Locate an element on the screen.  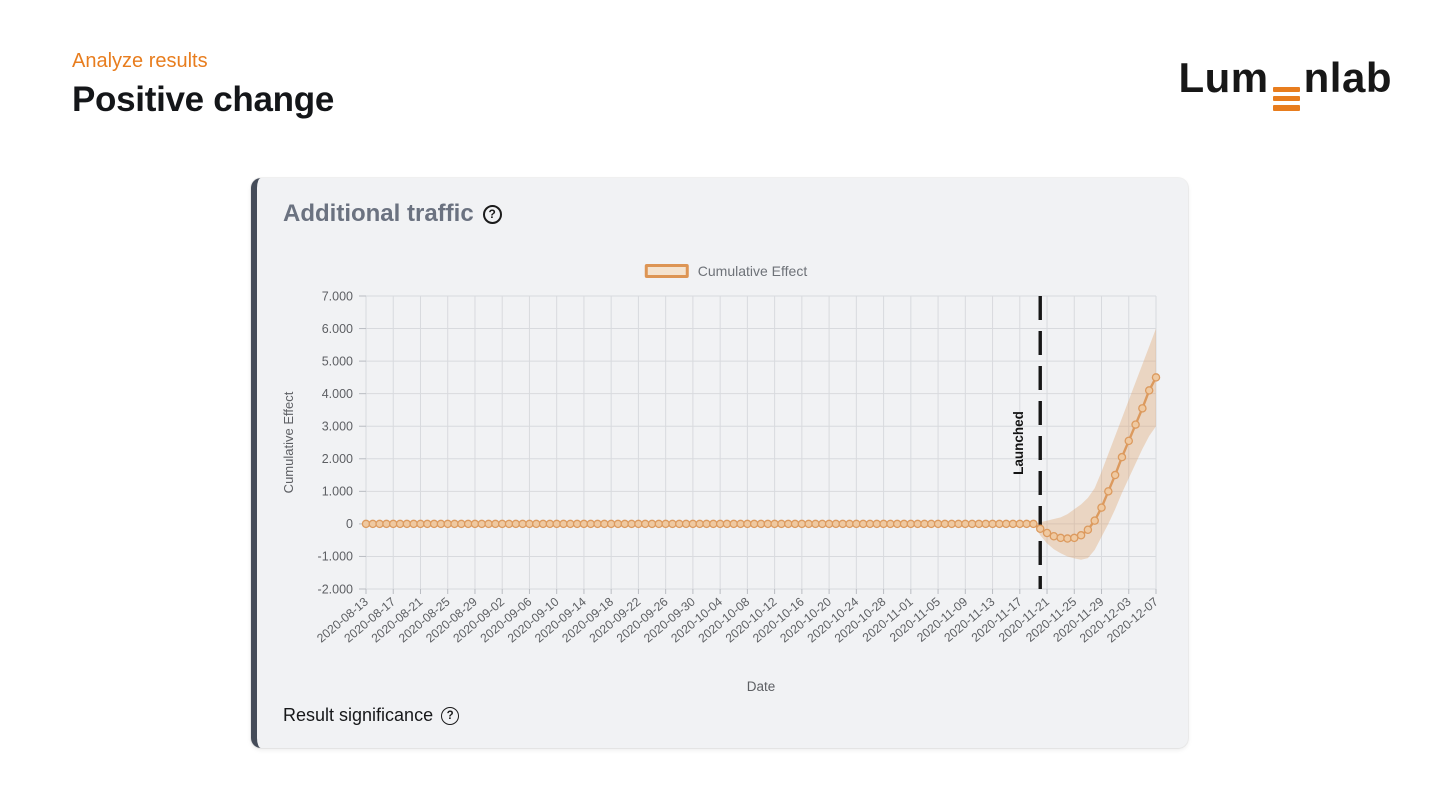
logo-text-prefix: Lum is located at coordinates (1223, 77).